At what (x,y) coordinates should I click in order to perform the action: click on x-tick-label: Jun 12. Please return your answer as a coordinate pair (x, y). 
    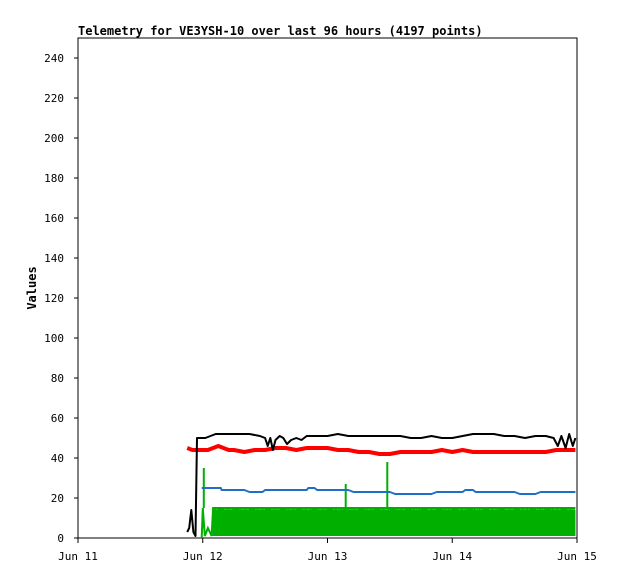
    Looking at the image, I should click on (203, 556).